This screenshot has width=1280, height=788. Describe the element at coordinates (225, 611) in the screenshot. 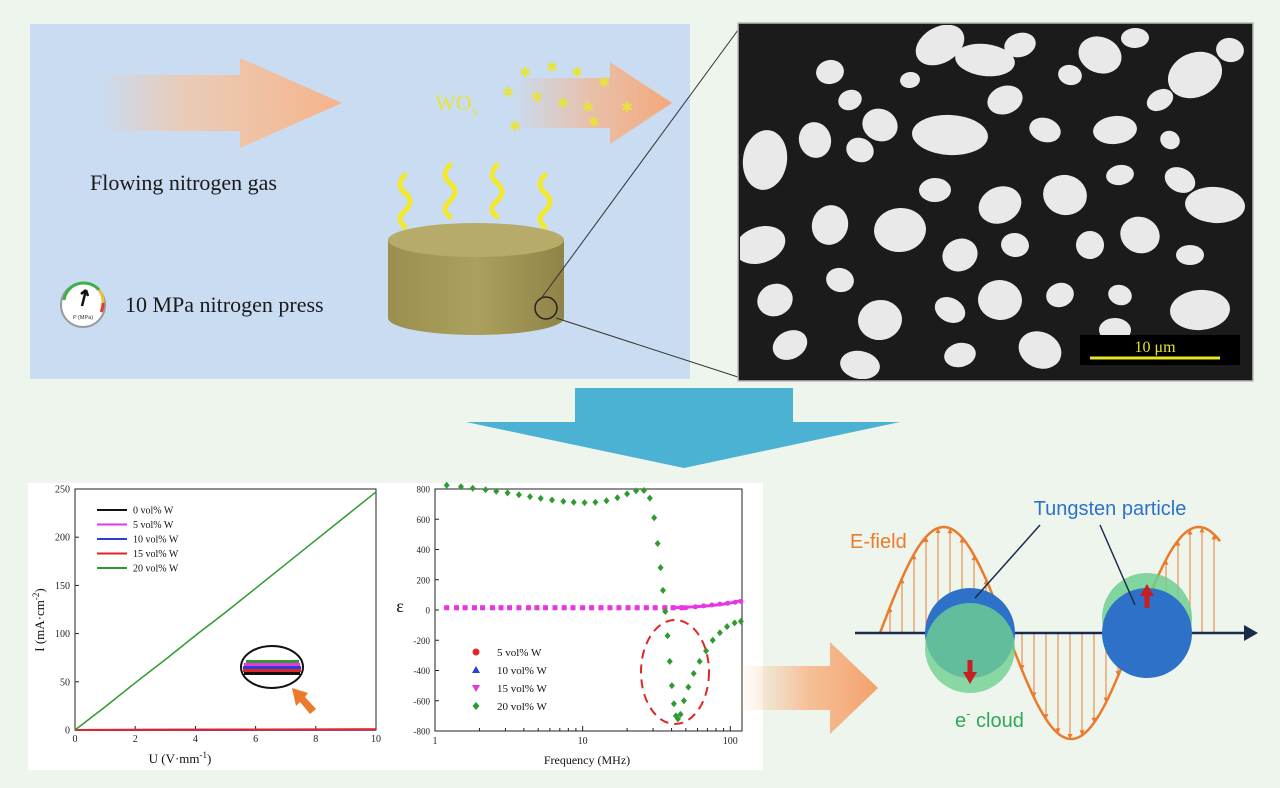

I see `iu-series` at that location.